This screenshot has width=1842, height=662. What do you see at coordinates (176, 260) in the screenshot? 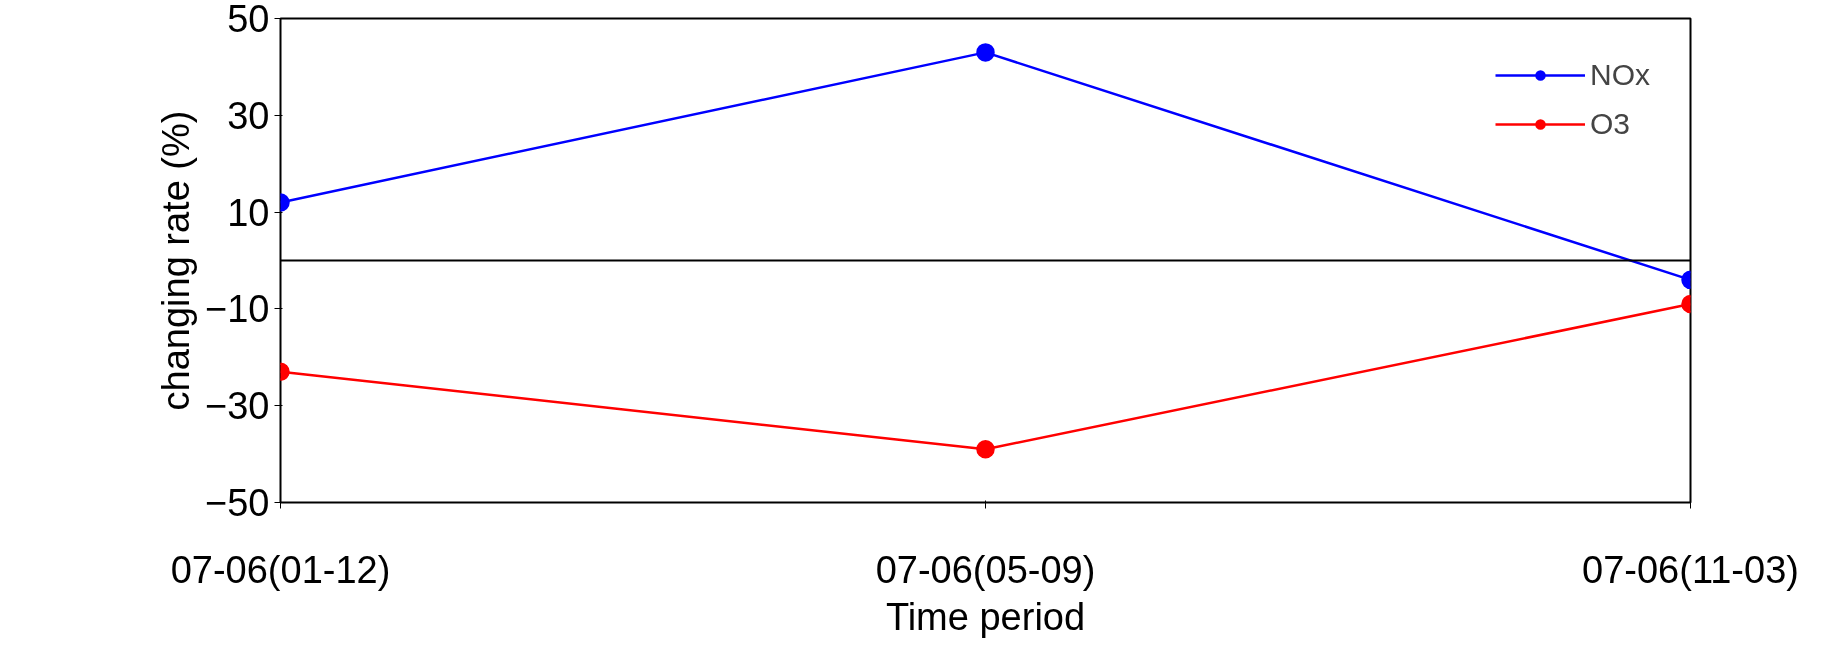
I see `y-axis-title: changing rate (%)` at bounding box center [176, 260].